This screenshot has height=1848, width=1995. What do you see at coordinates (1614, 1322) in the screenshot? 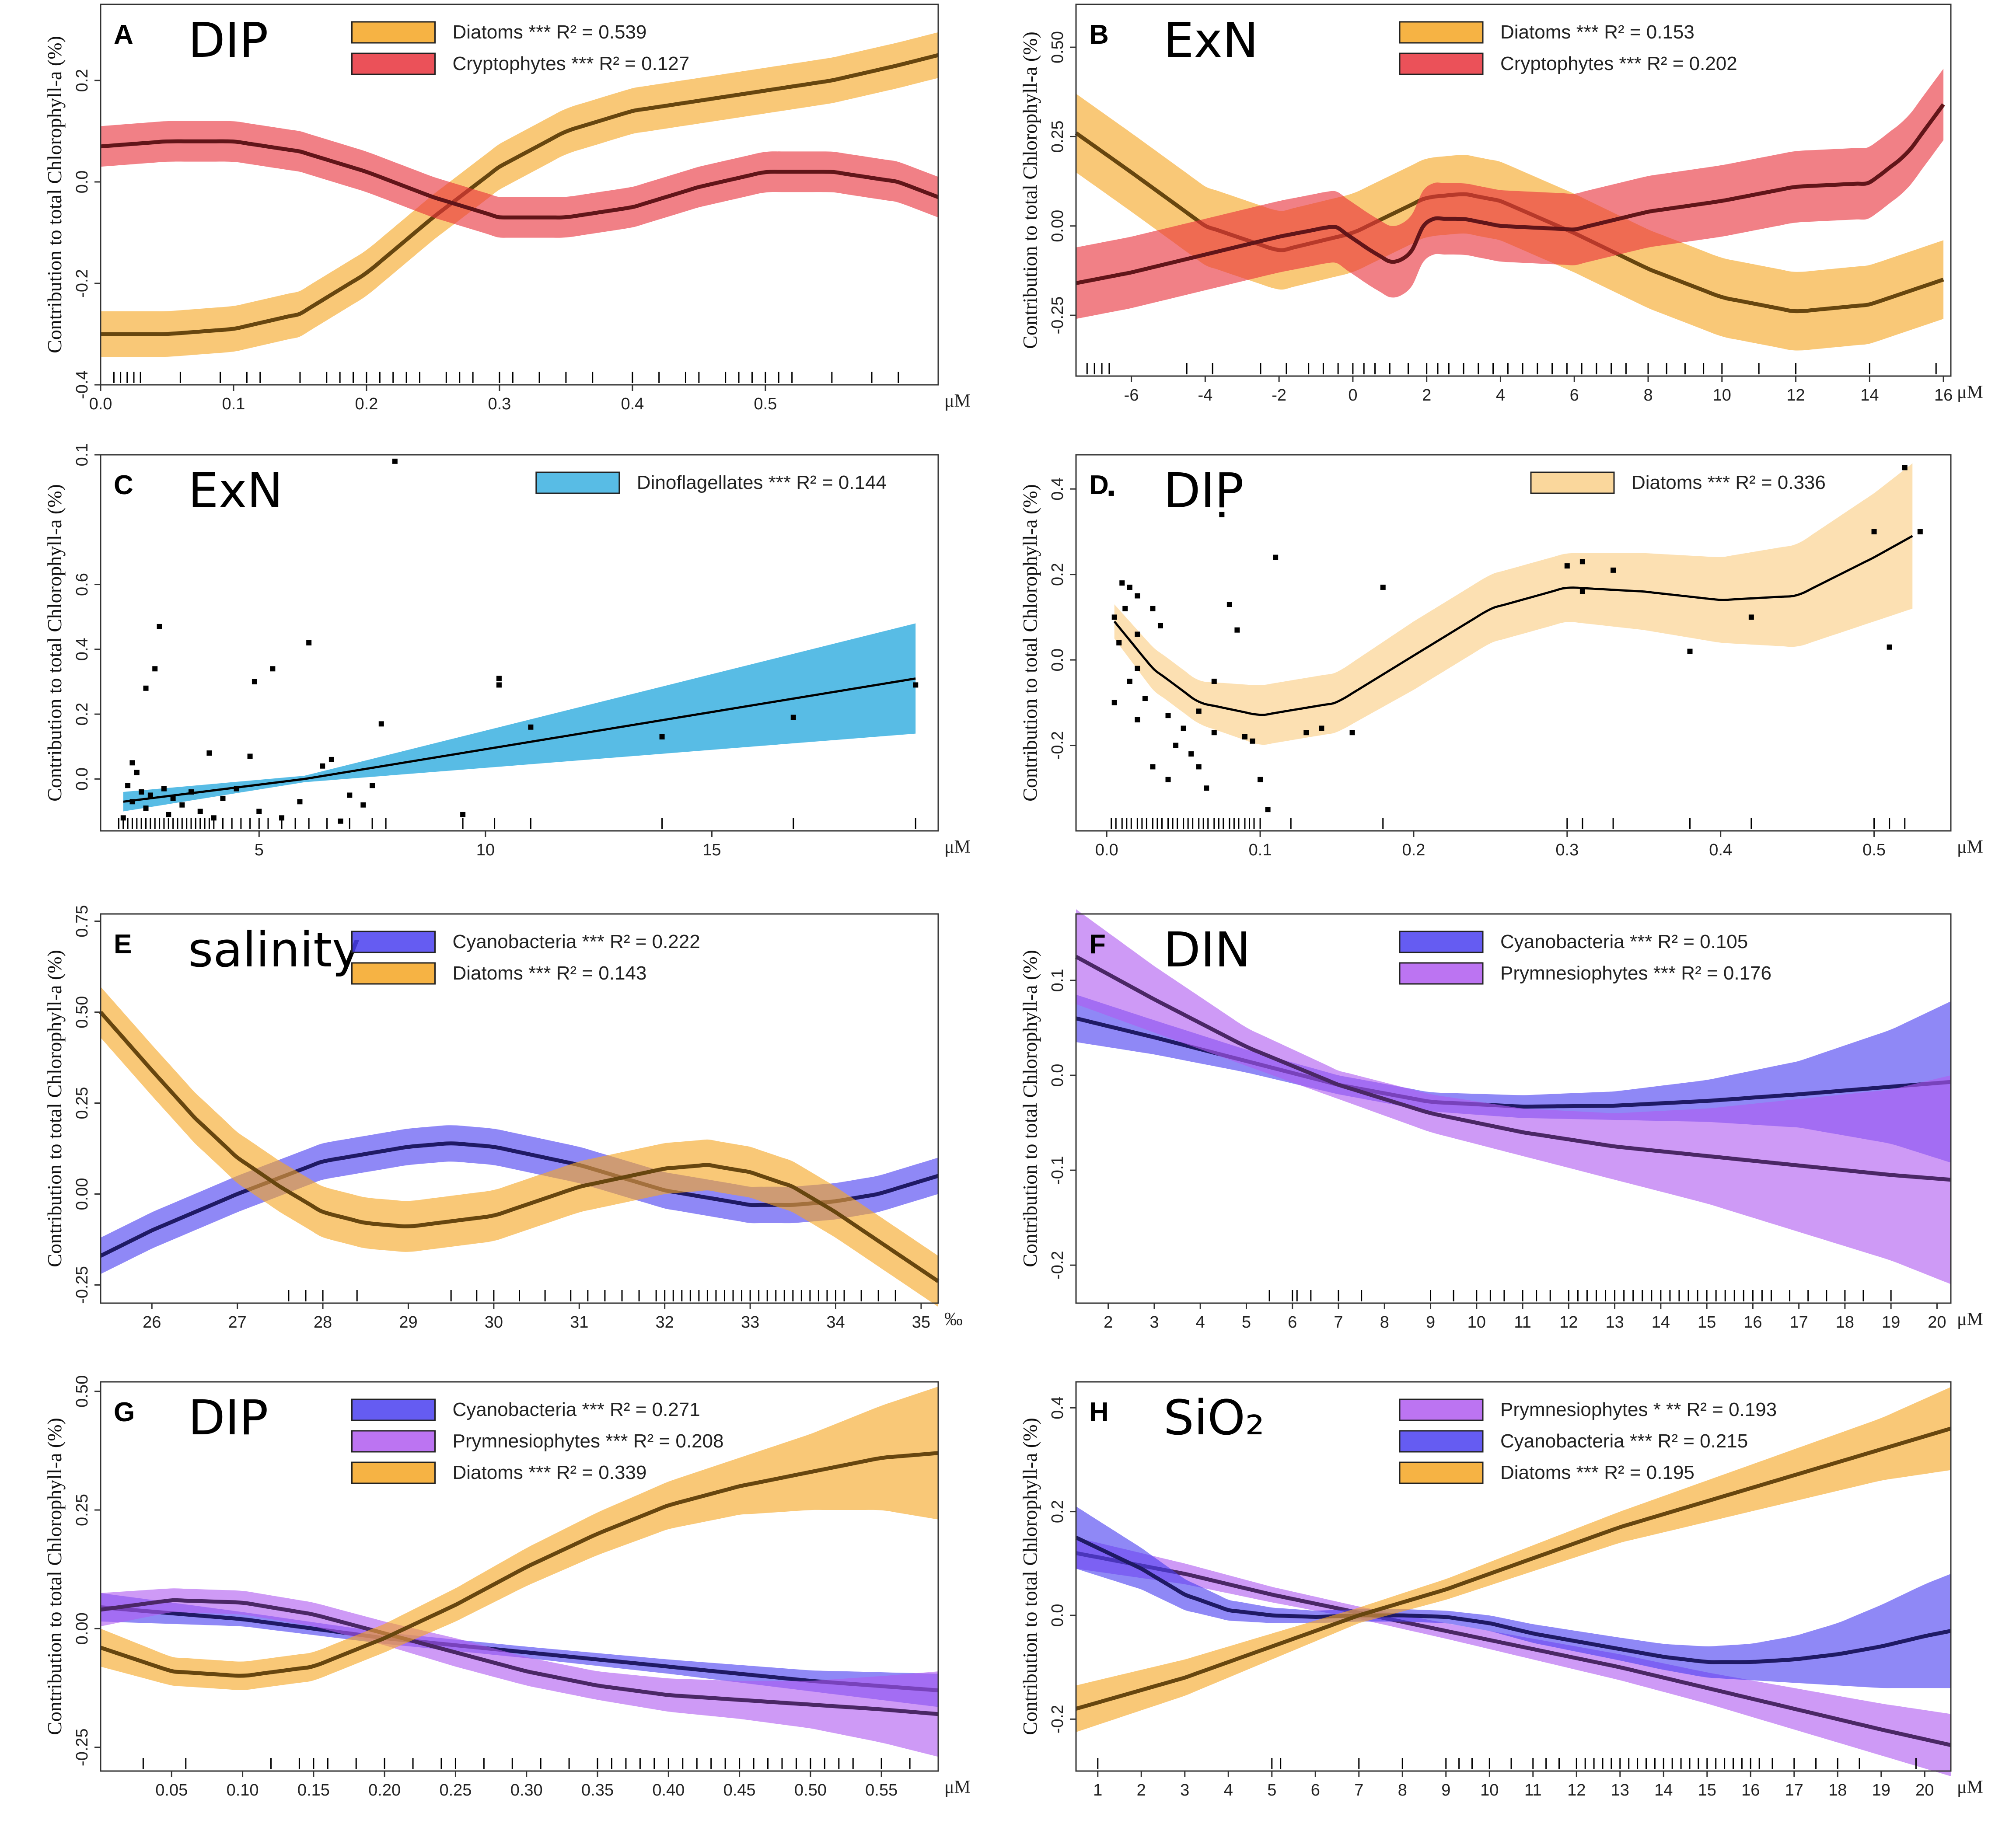
I see `x-tick-label: 13` at bounding box center [1614, 1322].